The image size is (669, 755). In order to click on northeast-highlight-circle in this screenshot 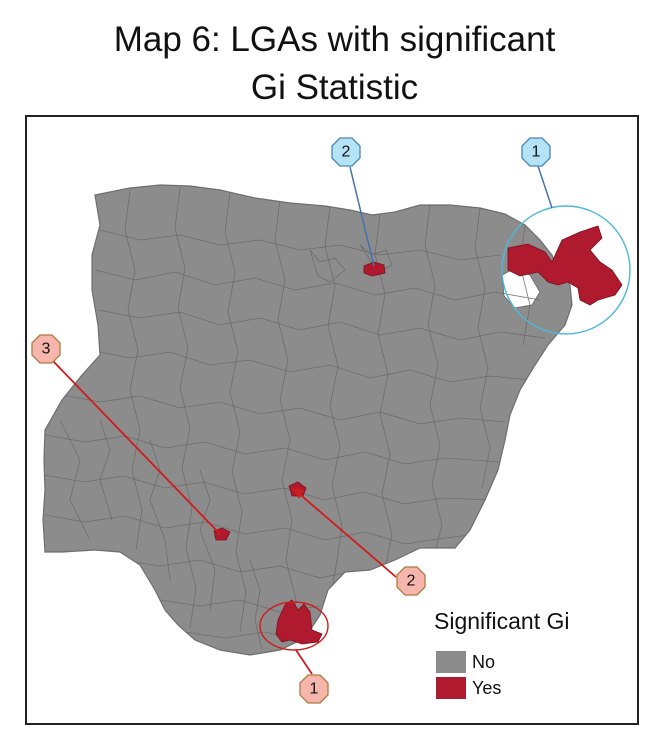, I will do `click(566, 270)`.